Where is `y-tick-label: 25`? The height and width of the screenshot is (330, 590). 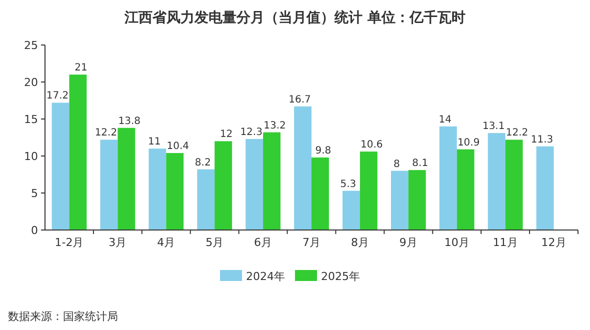
y-tick-label: 25 is located at coordinates (31, 45).